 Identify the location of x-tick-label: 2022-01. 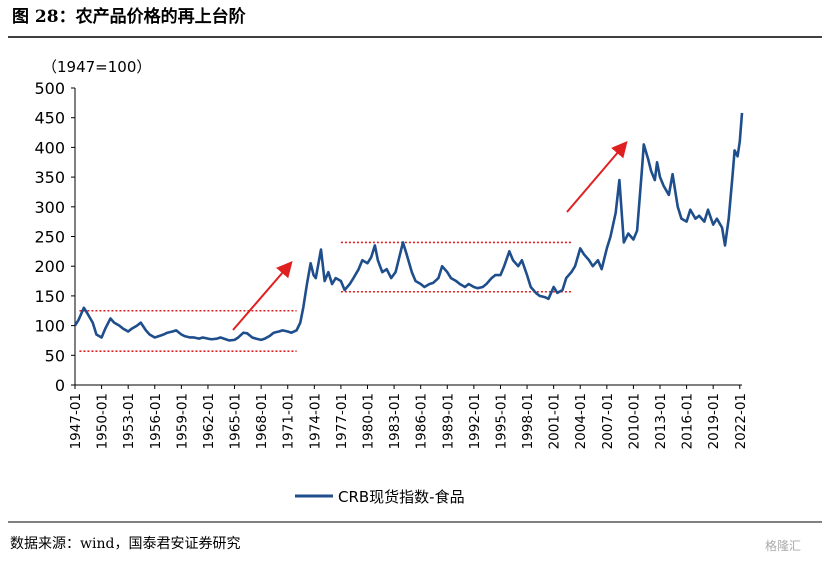
(741, 421).